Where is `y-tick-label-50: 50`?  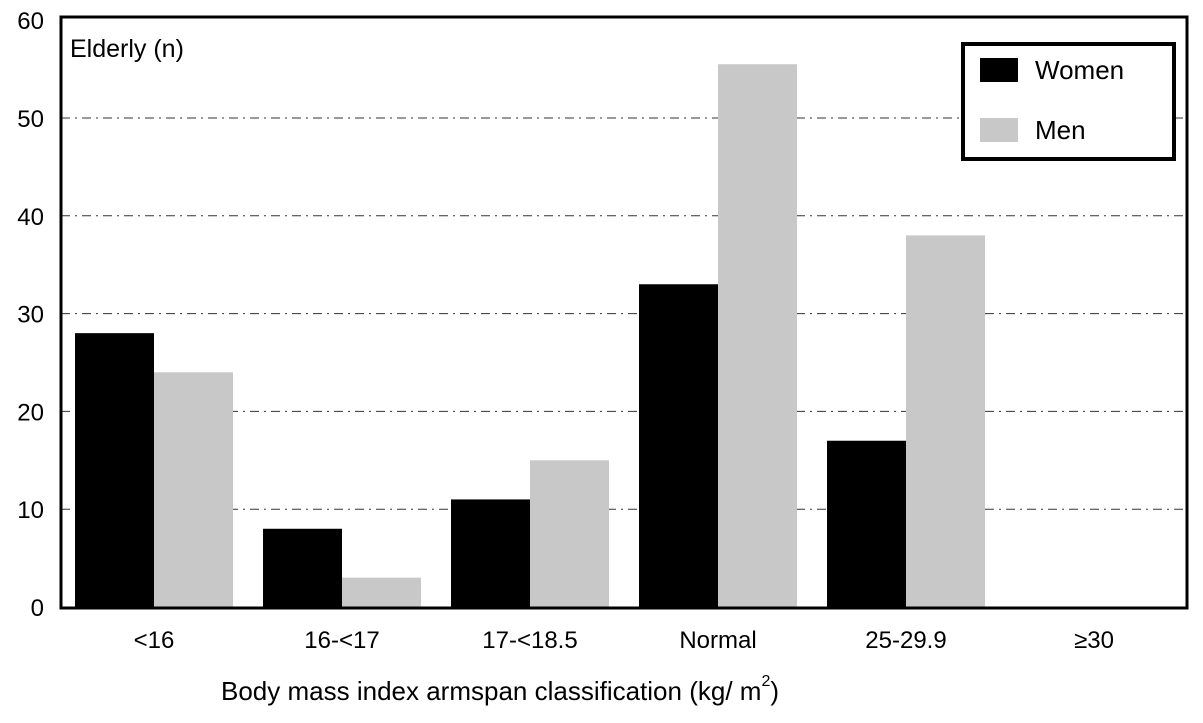
y-tick-label-50: 50 is located at coordinates (30, 119).